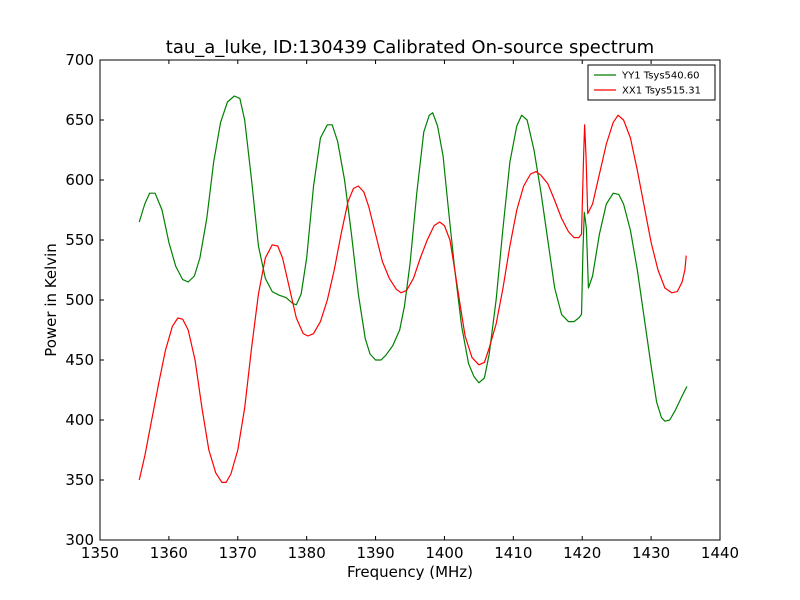 This screenshot has height=600, width=800. I want to click on y-tick-label: 550, so click(79, 240).